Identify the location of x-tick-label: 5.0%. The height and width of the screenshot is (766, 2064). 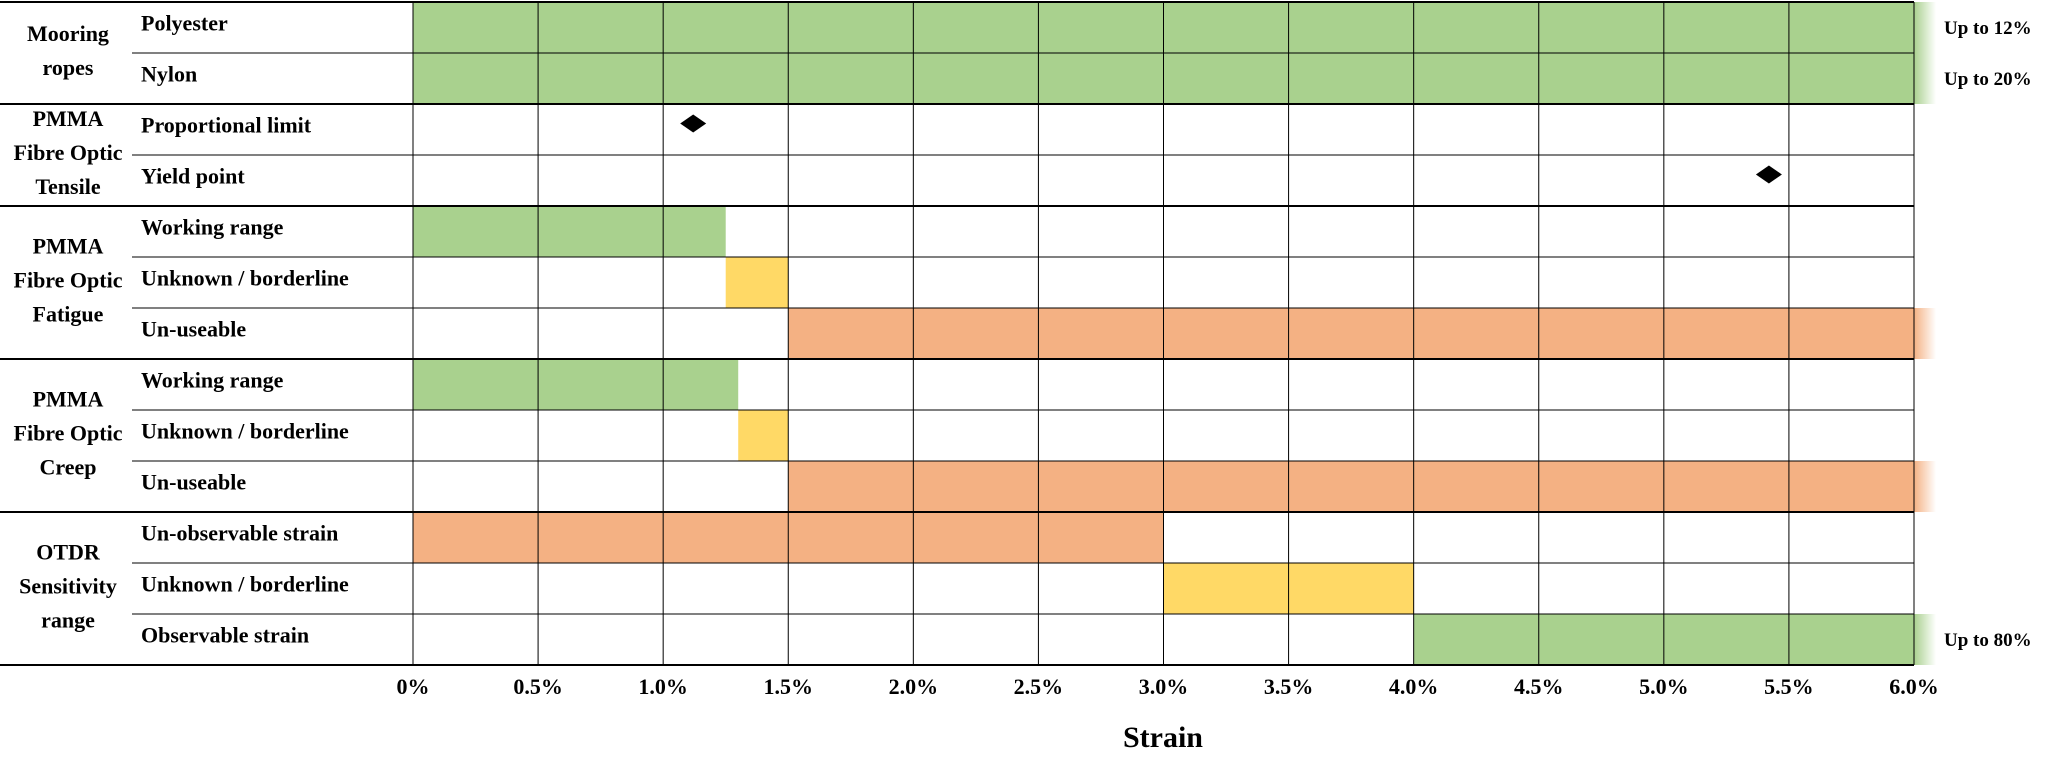
(1664, 686).